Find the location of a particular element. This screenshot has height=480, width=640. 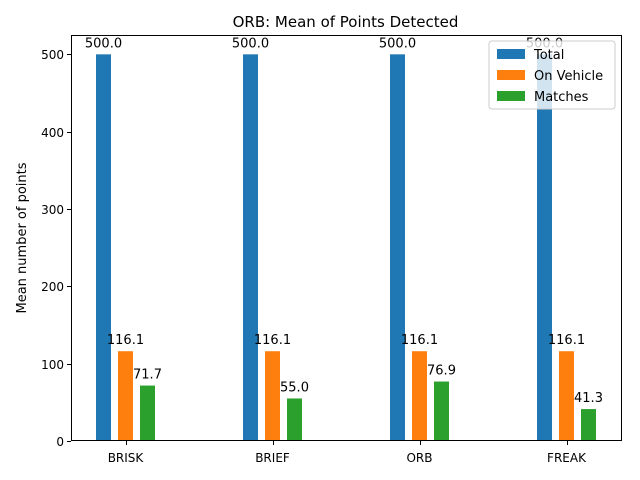

data-label-brisk-total: 500.0 is located at coordinates (103, 43).